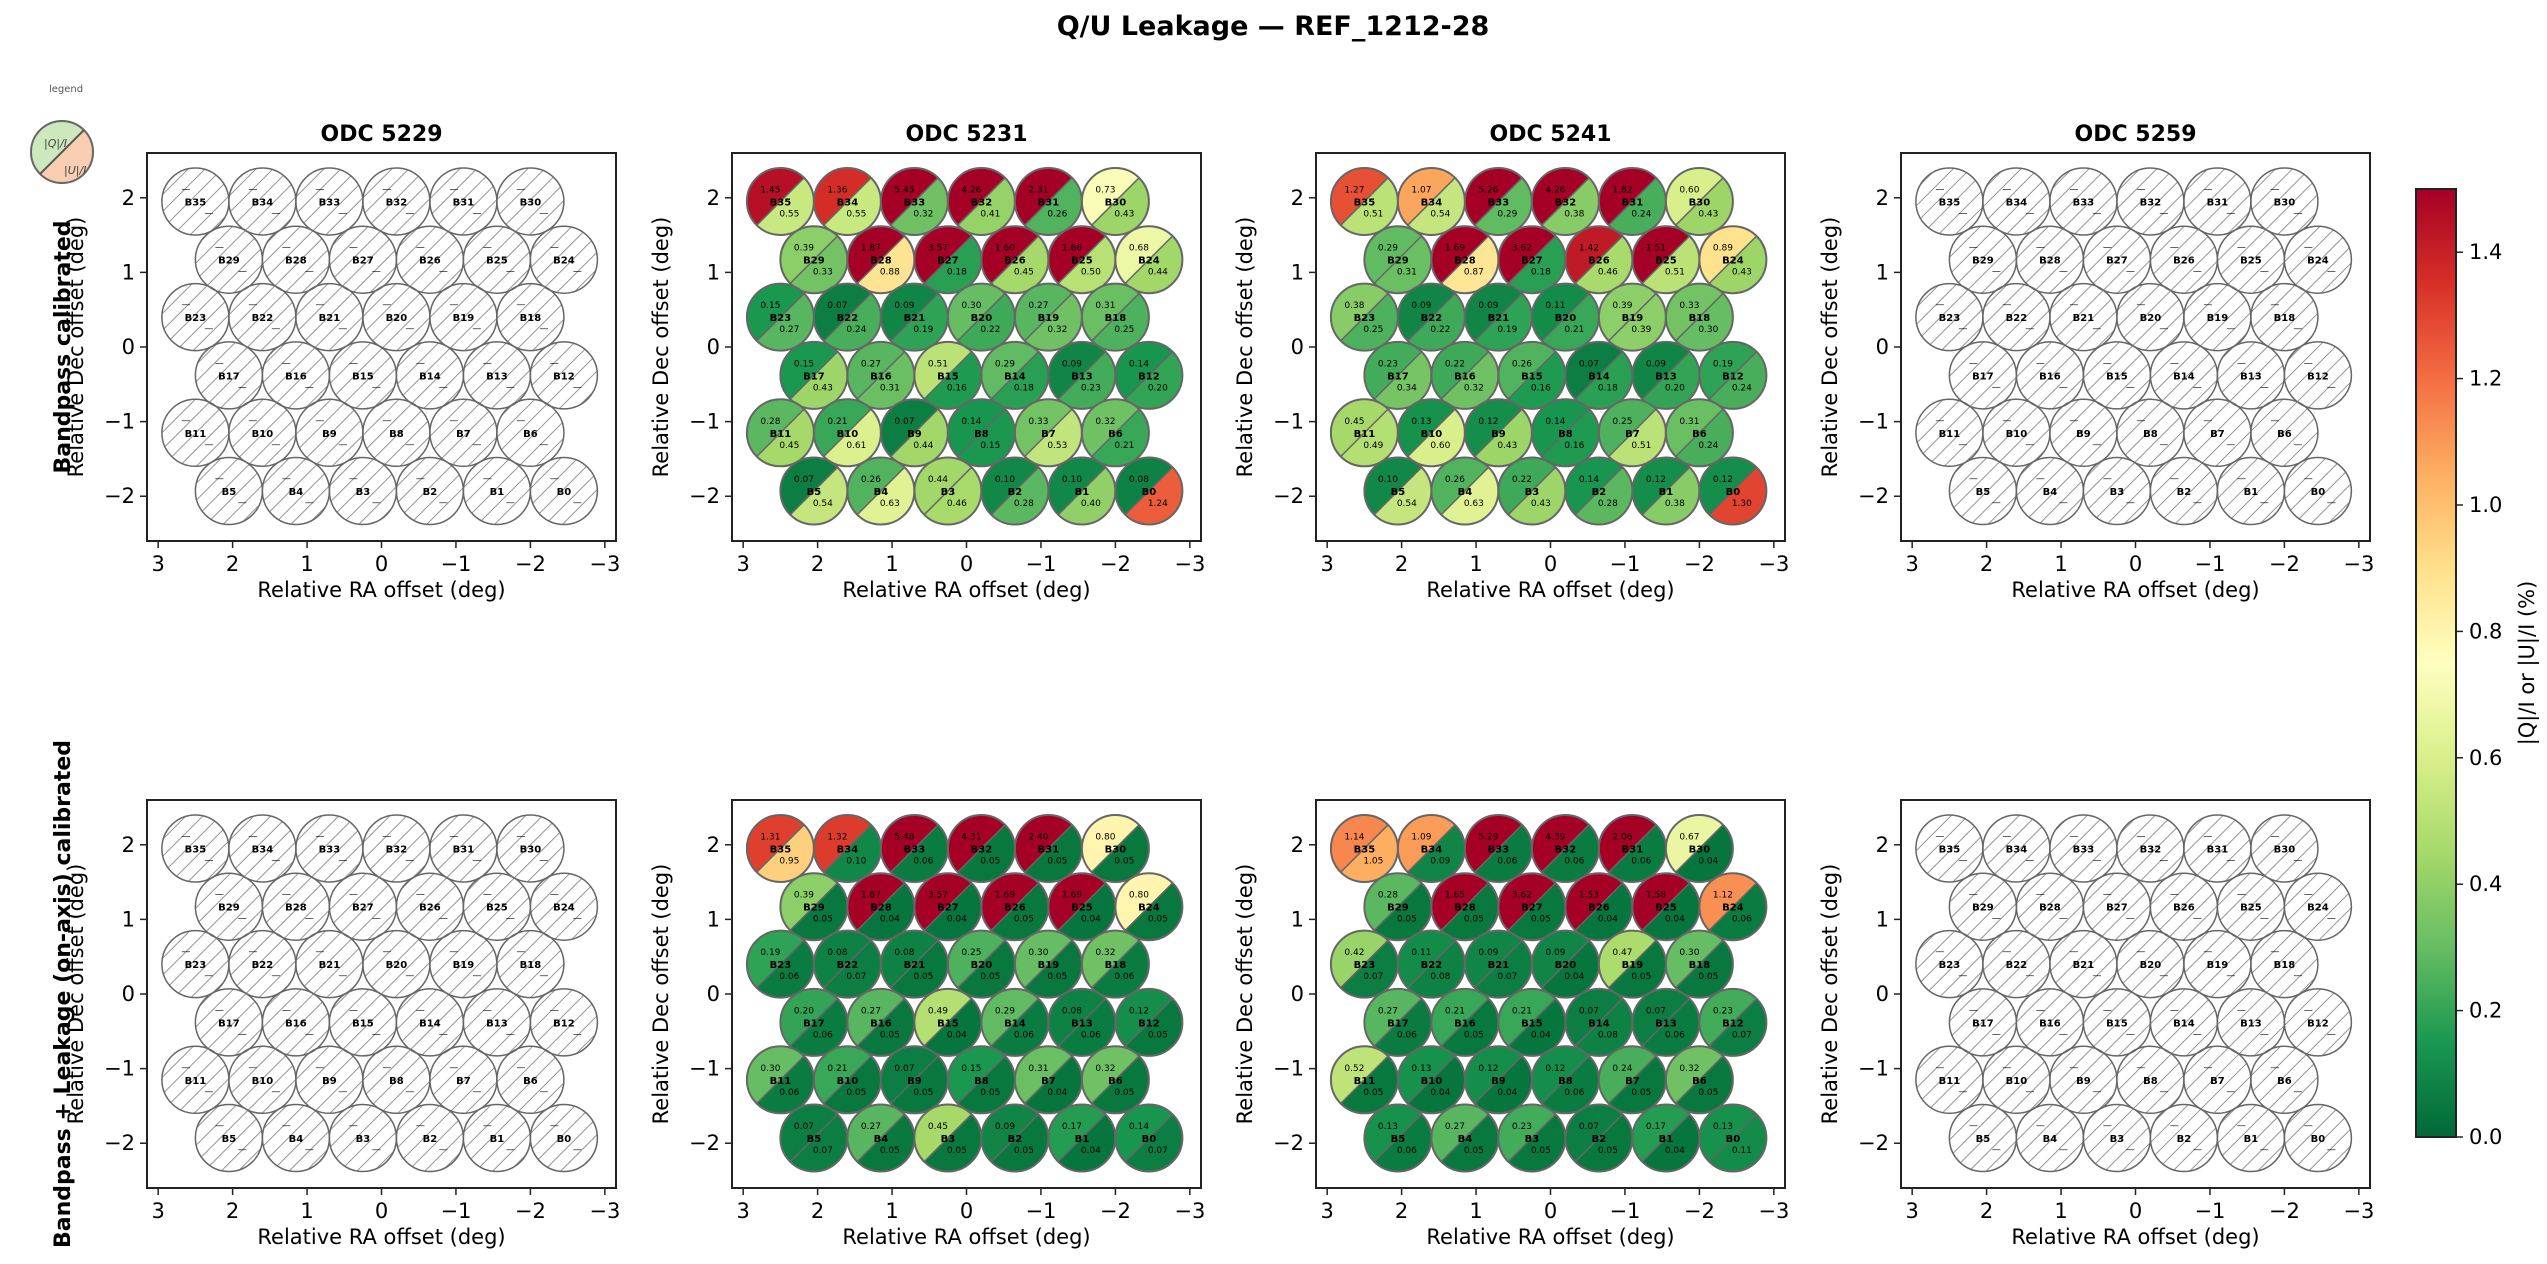 The image size is (2547, 1264). Describe the element at coordinates (1288, 1143) in the screenshot. I see `y-tick-label: −2` at that location.